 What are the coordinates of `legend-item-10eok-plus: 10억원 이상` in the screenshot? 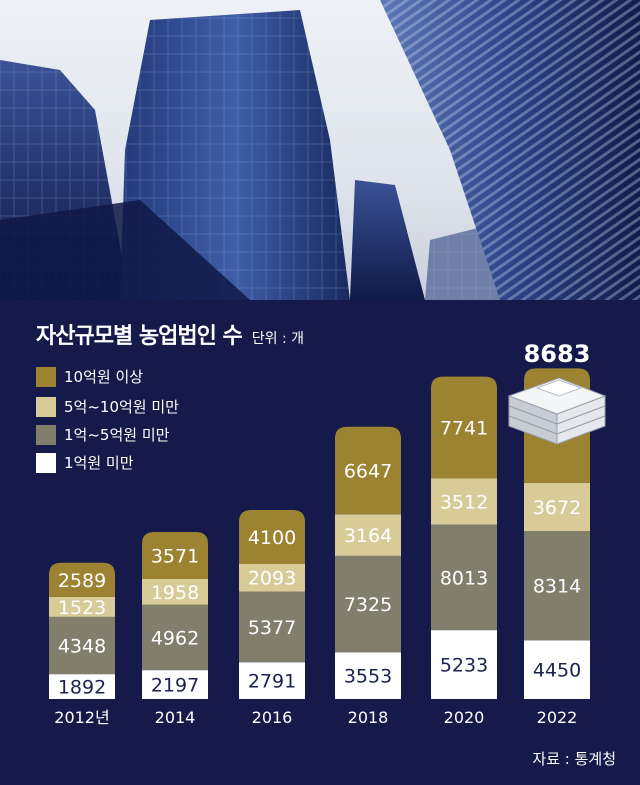 It's located at (89, 376).